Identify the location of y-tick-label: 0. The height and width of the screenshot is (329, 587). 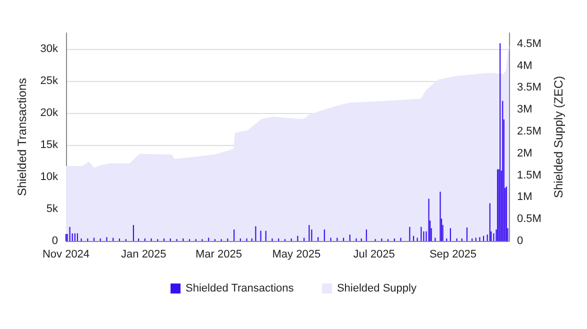
(55, 241).